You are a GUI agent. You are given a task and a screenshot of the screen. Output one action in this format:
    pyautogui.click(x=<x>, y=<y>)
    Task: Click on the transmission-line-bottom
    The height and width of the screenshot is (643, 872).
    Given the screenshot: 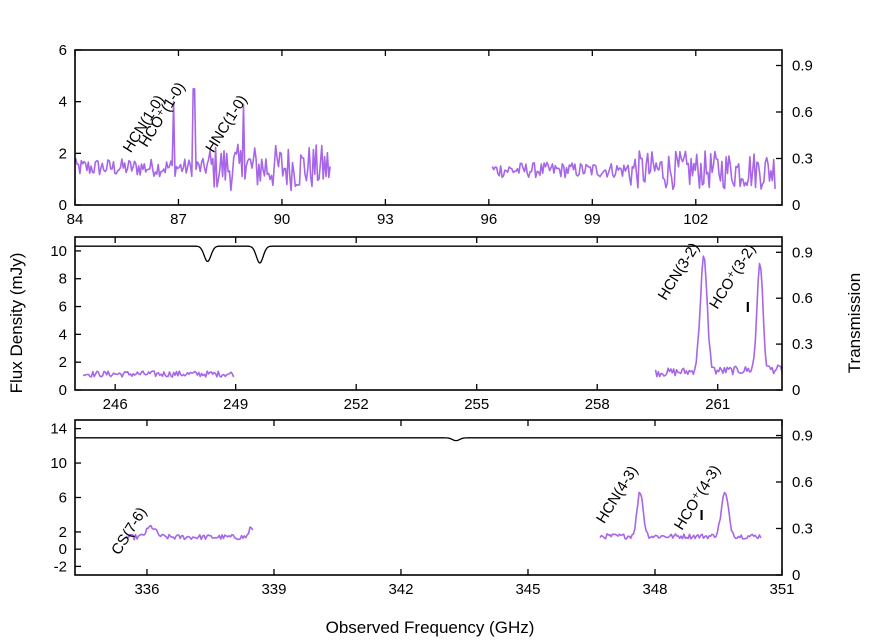 What is the action you would take?
    pyautogui.click(x=428, y=439)
    